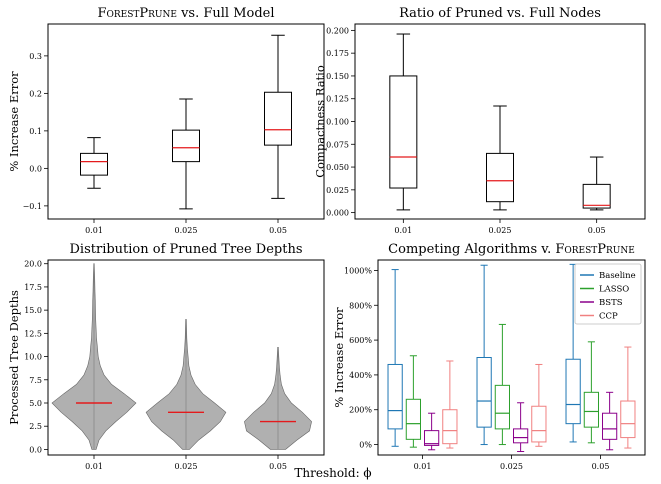  What do you see at coordinates (35, 426) in the screenshot?
I see `y-tick-label: 2.5` at bounding box center [35, 426].